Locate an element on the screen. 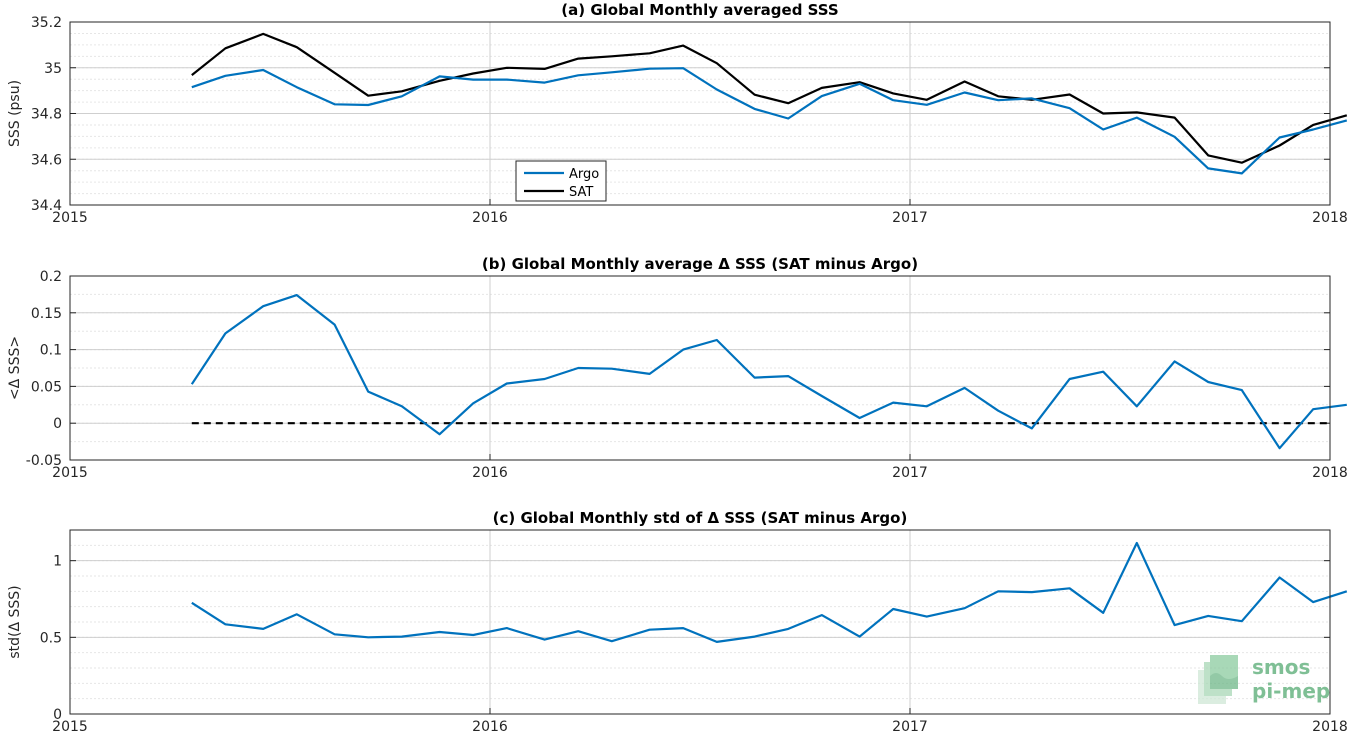 This screenshot has width=1353, height=736. y-tick-label: 35 is located at coordinates (53, 69).